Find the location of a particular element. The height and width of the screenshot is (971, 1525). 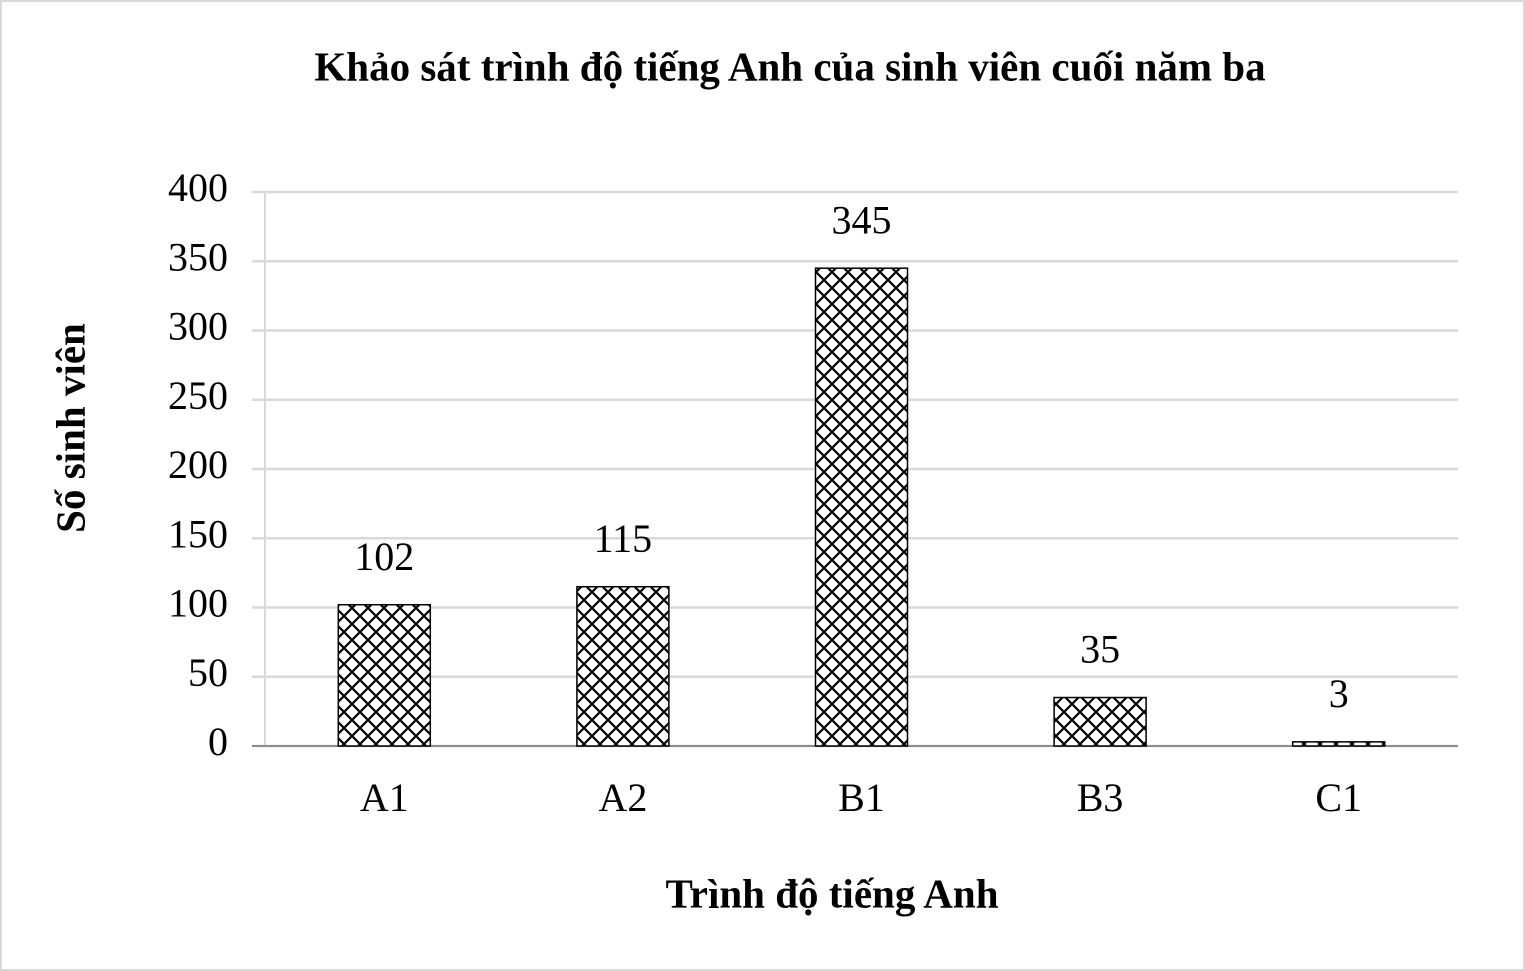

x-tick-label: B3 is located at coordinates (1100, 797).